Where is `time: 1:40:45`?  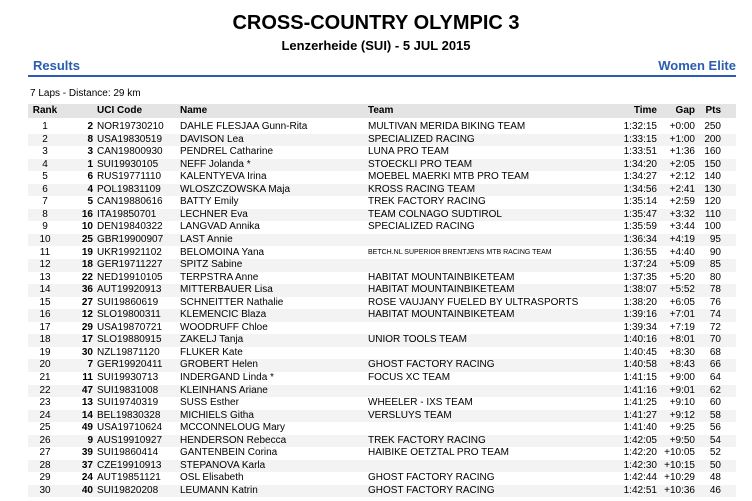
time: 1:40:45 is located at coordinates (640, 352).